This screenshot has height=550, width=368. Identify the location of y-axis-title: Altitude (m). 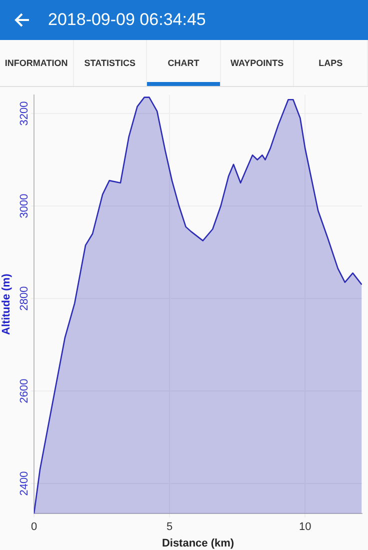
(6, 304).